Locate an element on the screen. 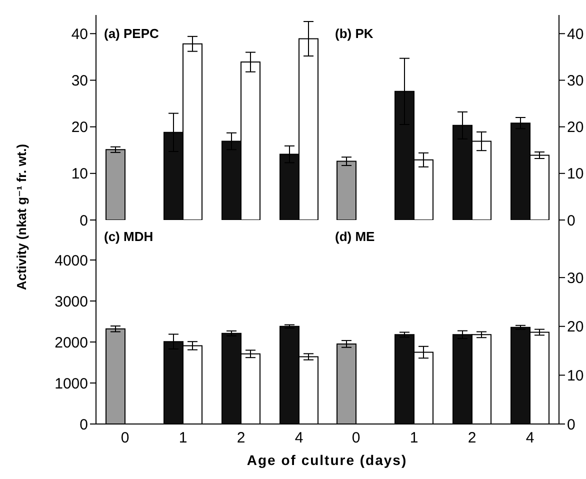  y-tick-label: 3000 is located at coordinates (71, 301).